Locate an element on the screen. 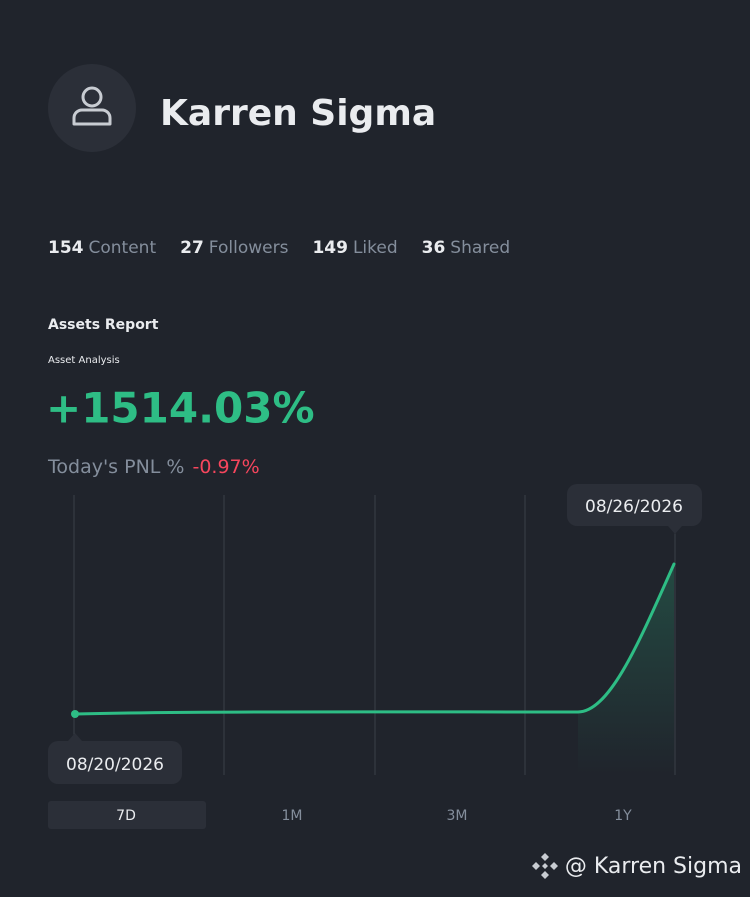 This screenshot has width=750, height=897. range-option: 7D is located at coordinates (126, 816).